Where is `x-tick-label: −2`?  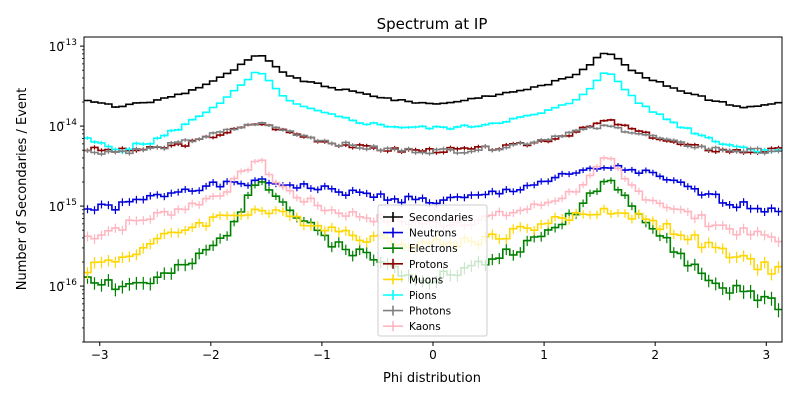 x-tick-label: −2 is located at coordinates (211, 355).